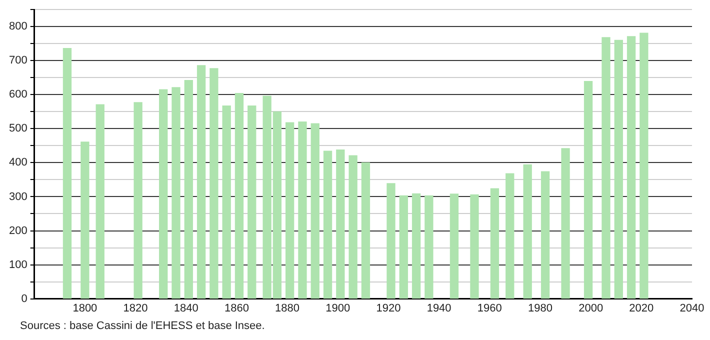 The height and width of the screenshot is (340, 710). What do you see at coordinates (18, 60) in the screenshot?
I see `y-tick-label: 700` at bounding box center [18, 60].